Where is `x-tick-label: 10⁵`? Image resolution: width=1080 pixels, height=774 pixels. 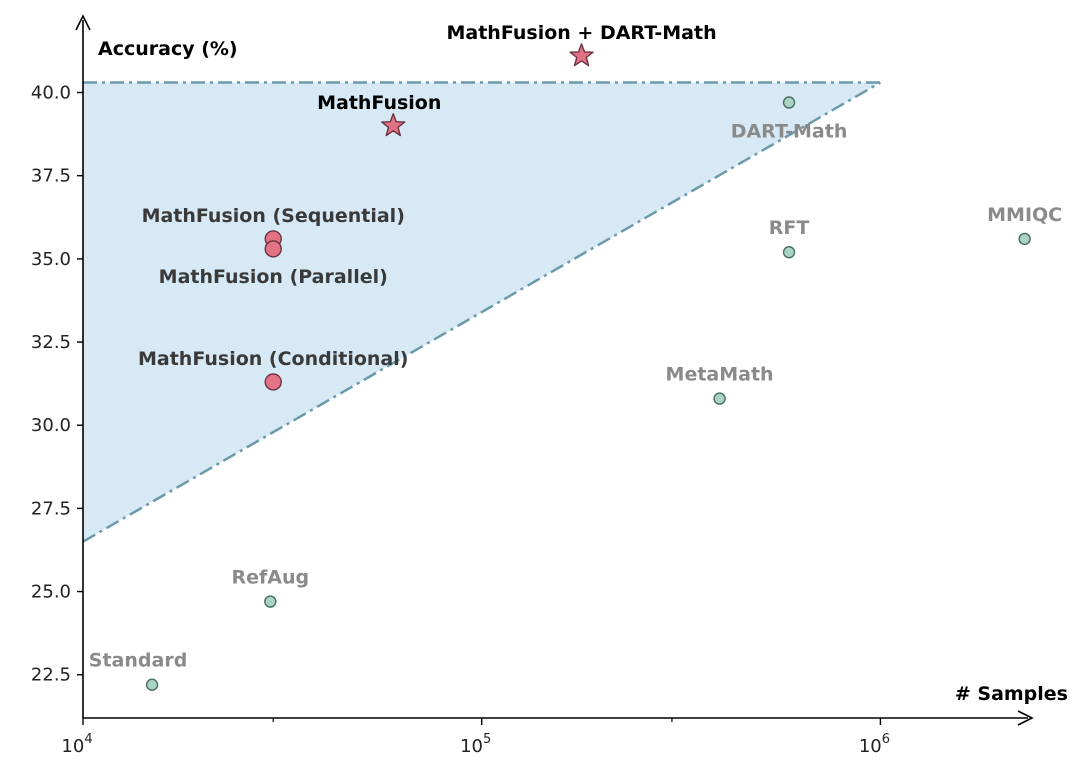
x-tick-label: 10⁵ is located at coordinates (475, 744).